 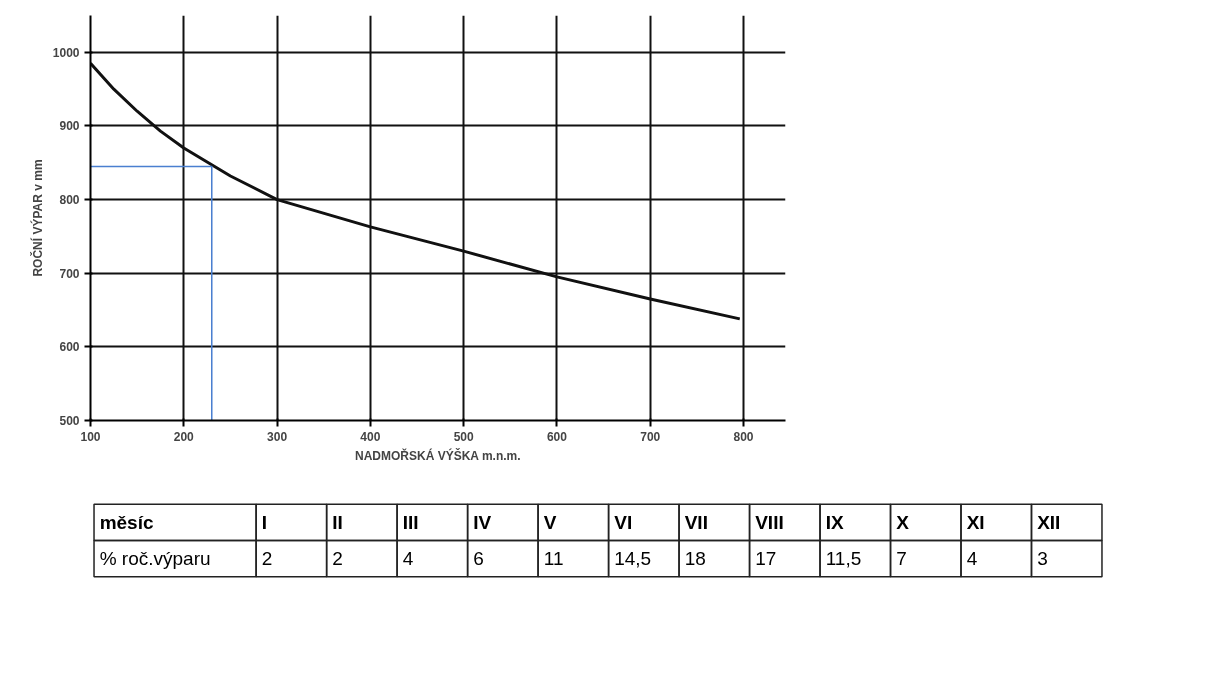 I want to click on text: 7, so click(x=901, y=559).